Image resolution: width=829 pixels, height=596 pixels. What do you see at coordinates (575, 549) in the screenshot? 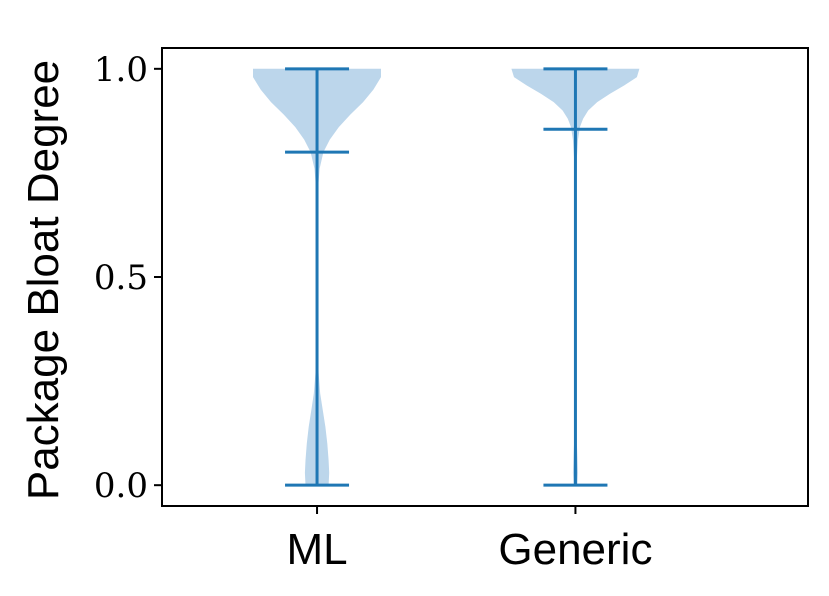
I see `x-tick-label: Generic` at bounding box center [575, 549].